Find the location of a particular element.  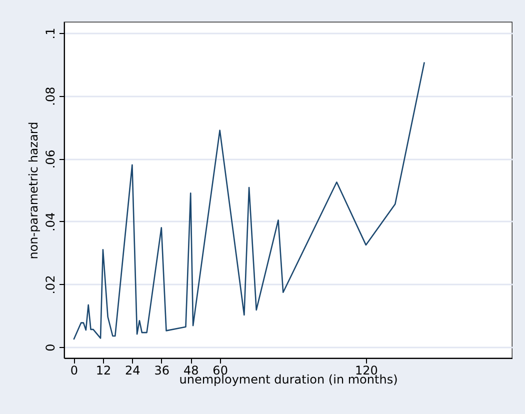

x-tick-label: 0 is located at coordinates (74, 371).